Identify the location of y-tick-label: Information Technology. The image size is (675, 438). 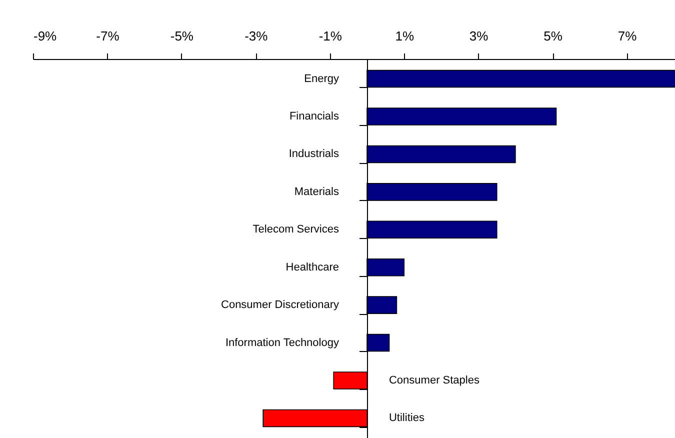
(282, 342).